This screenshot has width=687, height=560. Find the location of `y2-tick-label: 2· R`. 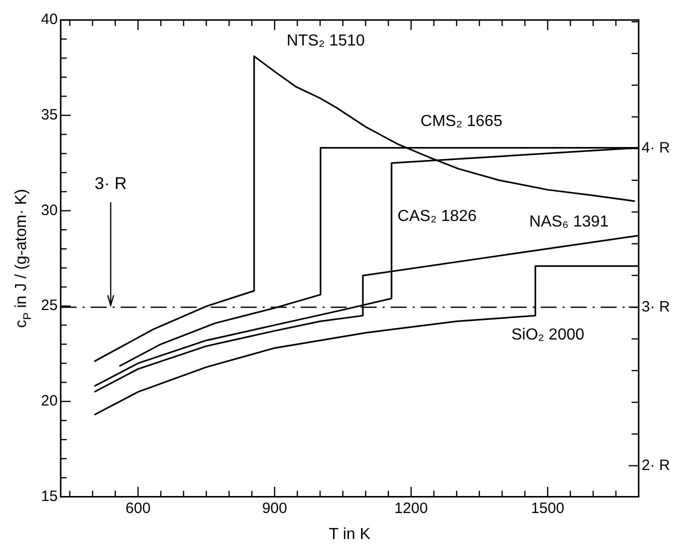

y2-tick-label: 2· R is located at coordinates (656, 465).